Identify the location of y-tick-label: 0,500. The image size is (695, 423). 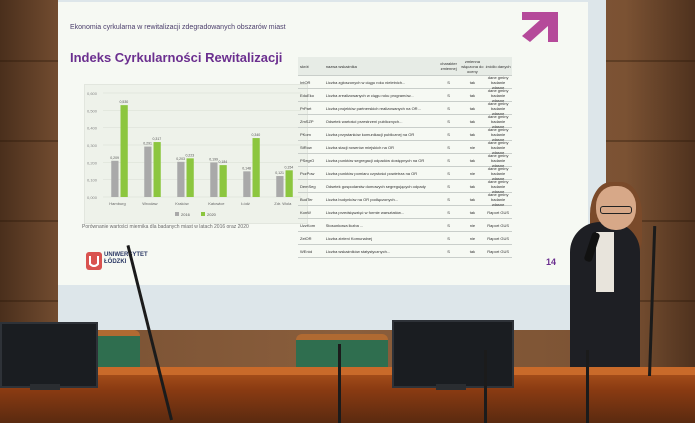
(92, 110).